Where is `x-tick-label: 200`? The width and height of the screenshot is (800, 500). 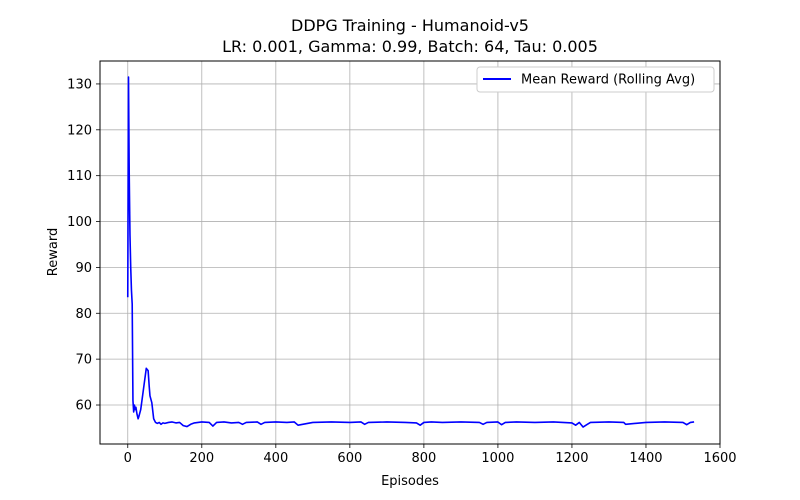 x-tick-label: 200 is located at coordinates (201, 458).